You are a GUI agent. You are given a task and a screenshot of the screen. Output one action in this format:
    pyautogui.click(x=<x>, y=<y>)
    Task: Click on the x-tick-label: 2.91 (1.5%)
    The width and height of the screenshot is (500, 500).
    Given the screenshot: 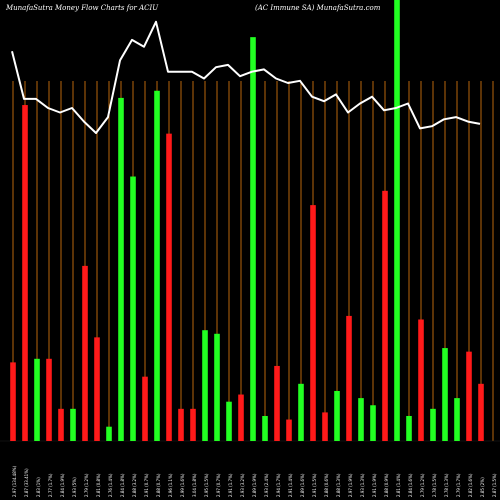 What is the action you would take?
    pyautogui.click(x=314, y=485)
    